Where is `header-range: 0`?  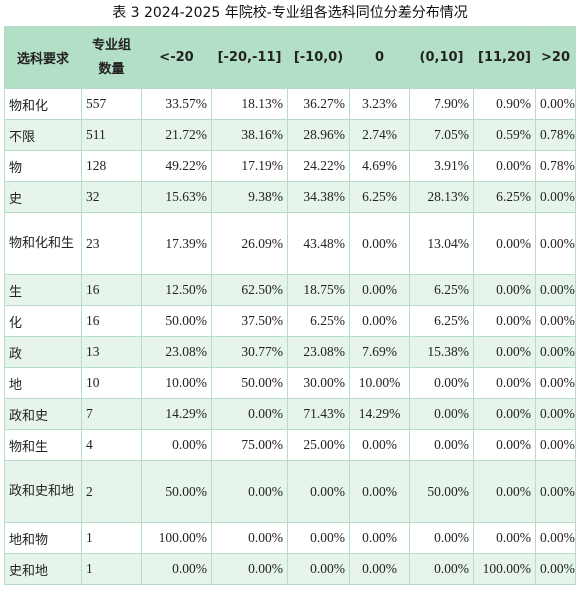
header-range: 0 is located at coordinates (379, 57).